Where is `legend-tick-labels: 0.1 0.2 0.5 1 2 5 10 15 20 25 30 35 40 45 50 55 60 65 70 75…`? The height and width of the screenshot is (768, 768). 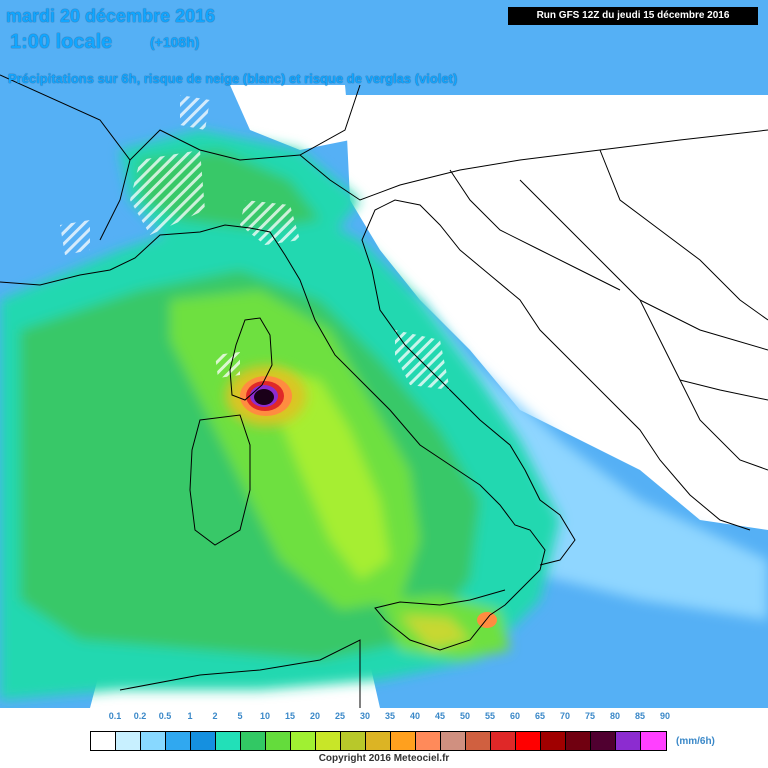
legend-tick-labels: 0.1 0.2 0.5 1 2 5 10 15 20 25 30 35 40 45 50 55 60 65 70 75… is located at coordinates (382, 718).